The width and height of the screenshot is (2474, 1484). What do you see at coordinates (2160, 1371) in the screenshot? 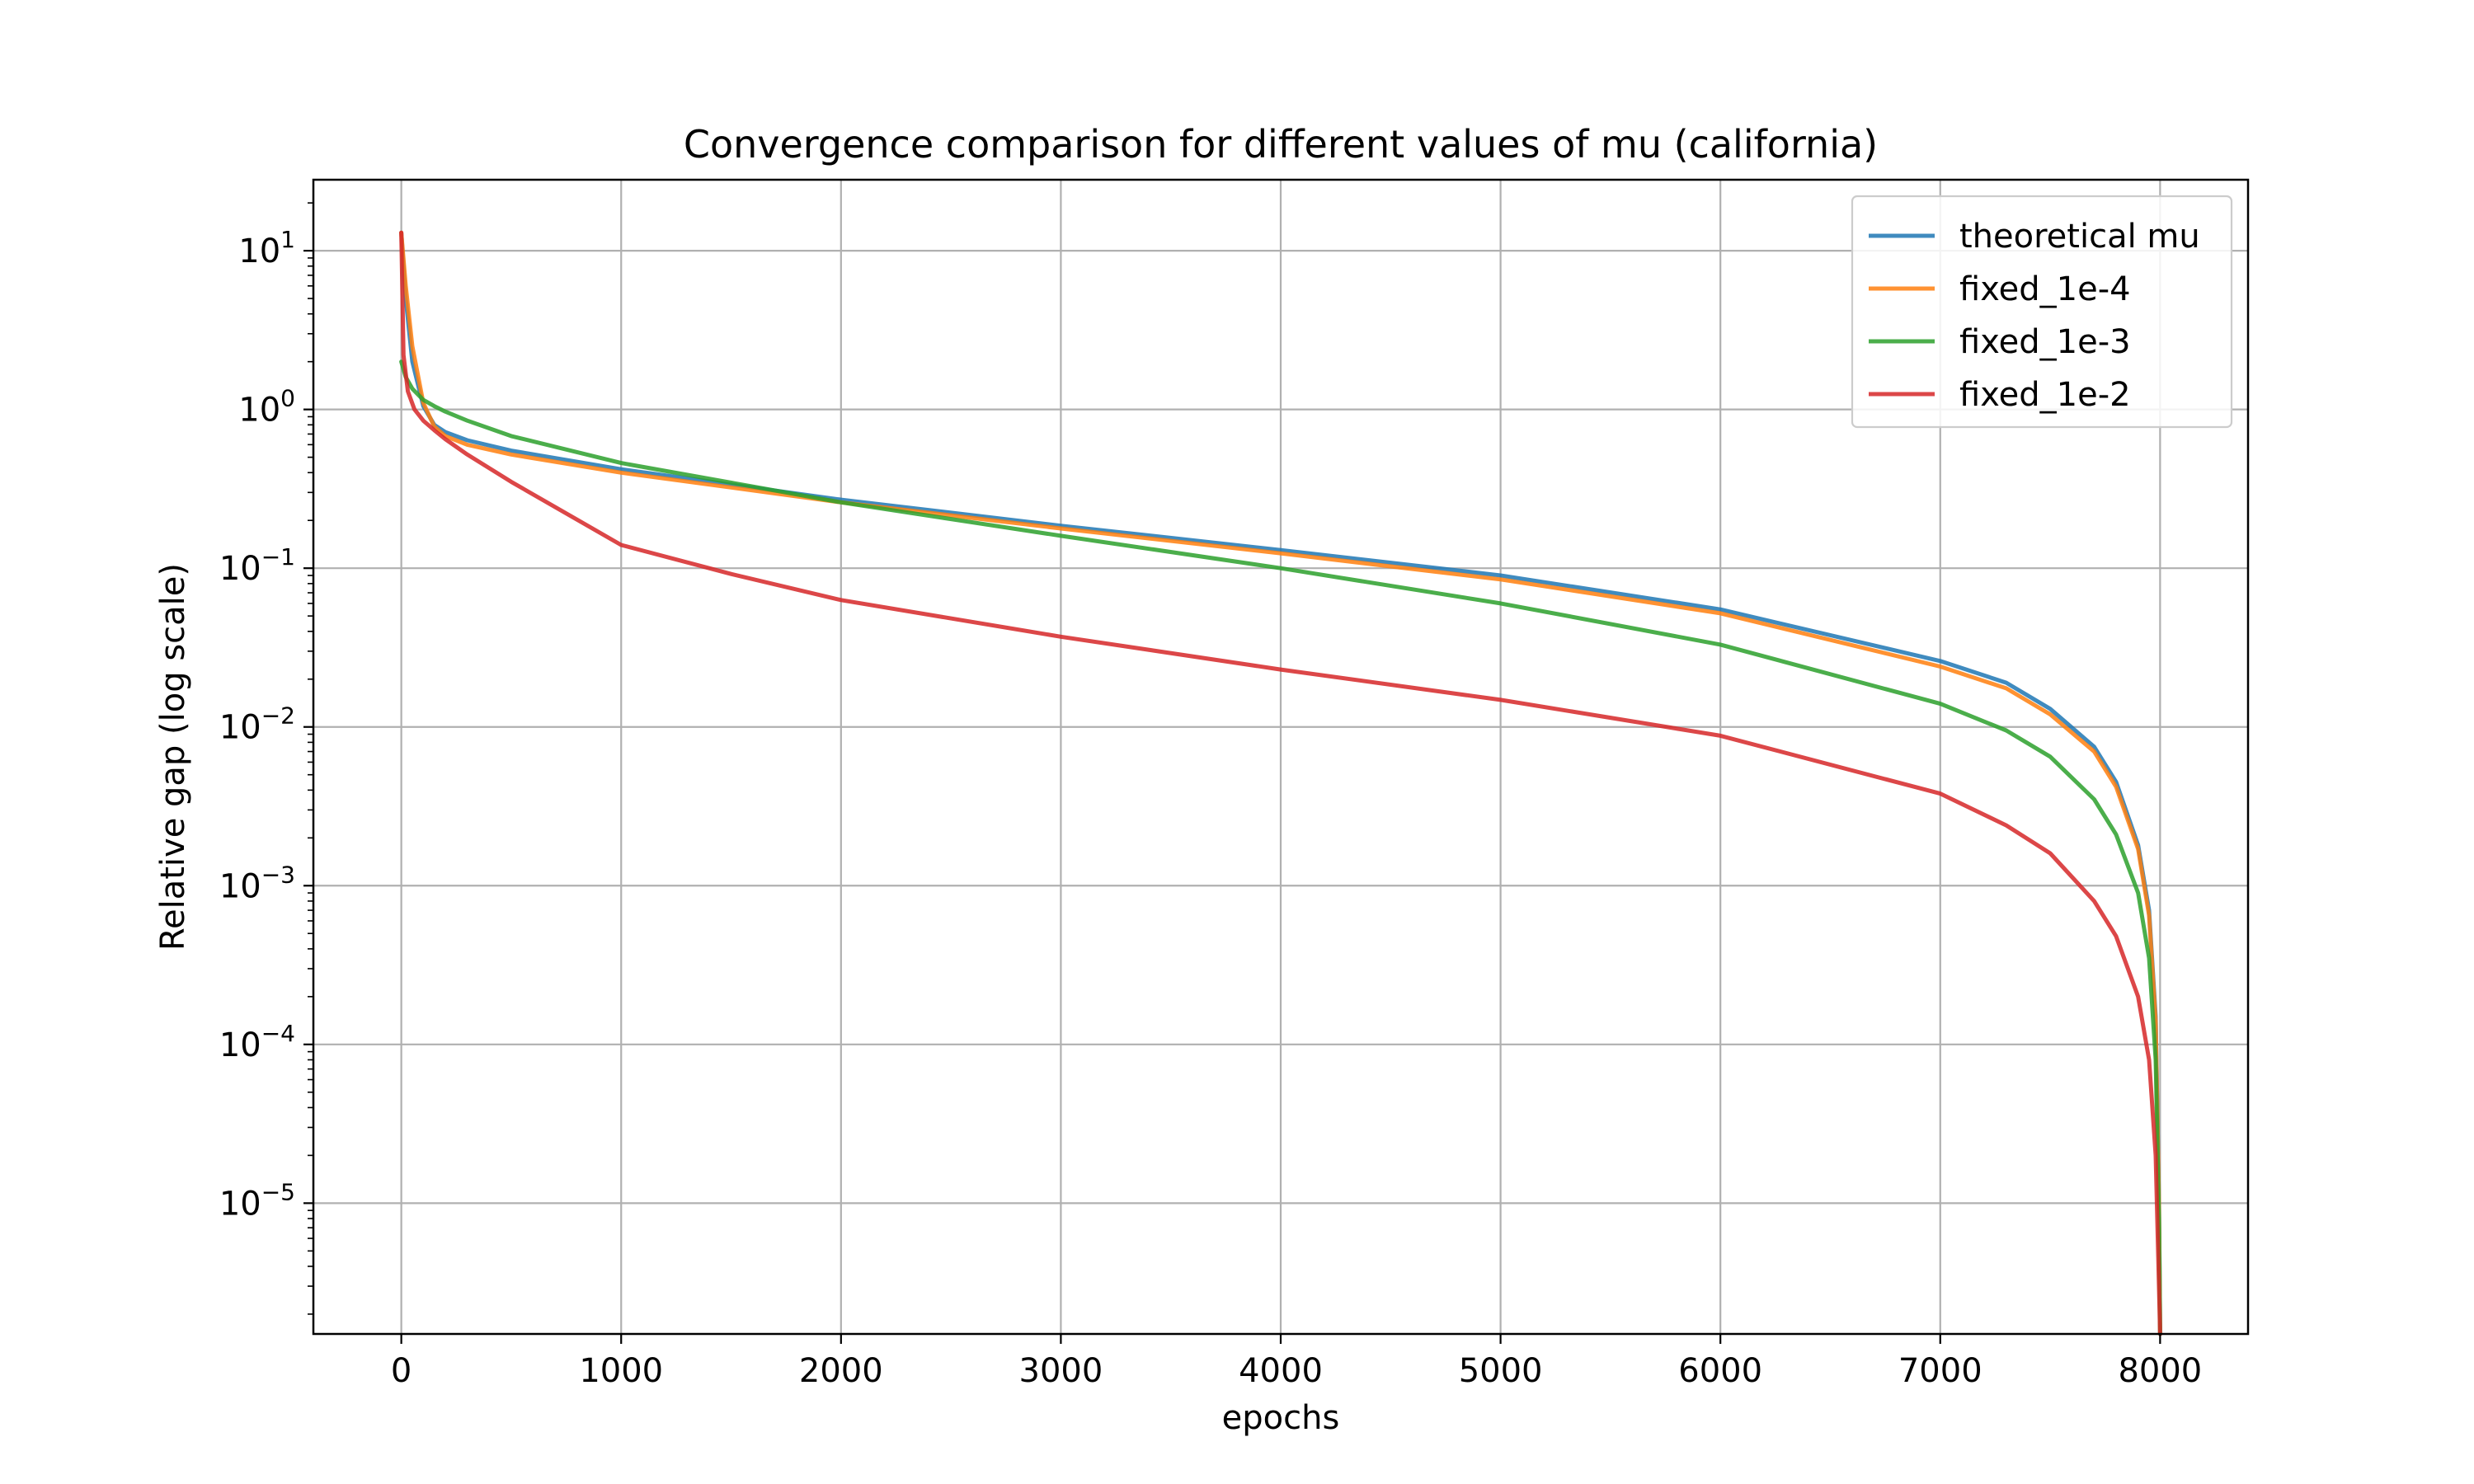
I see `x-tick-label: 8000` at bounding box center [2160, 1371].